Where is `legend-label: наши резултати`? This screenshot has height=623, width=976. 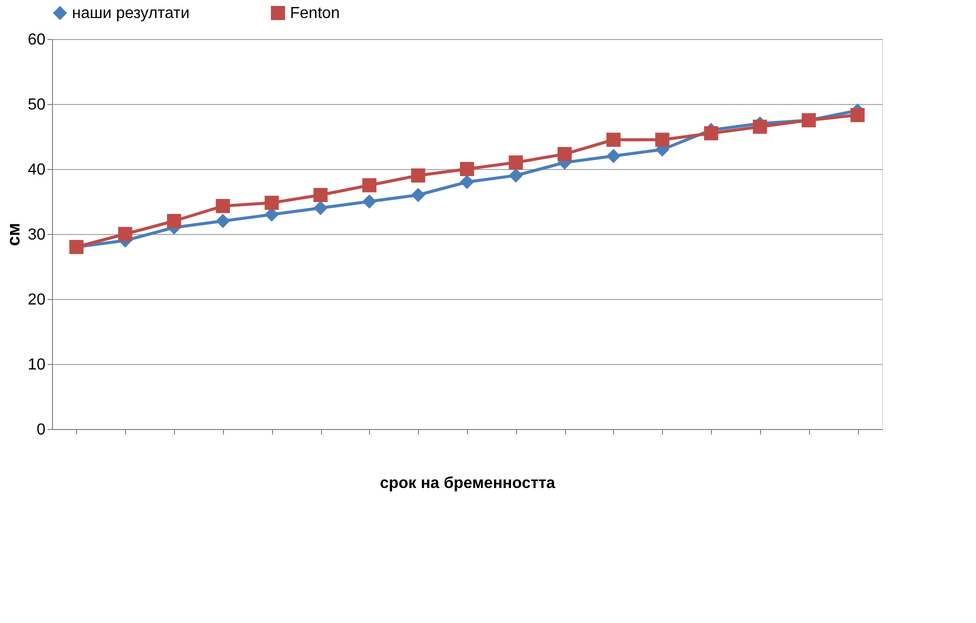
legend-label: наши резултати is located at coordinates (131, 13).